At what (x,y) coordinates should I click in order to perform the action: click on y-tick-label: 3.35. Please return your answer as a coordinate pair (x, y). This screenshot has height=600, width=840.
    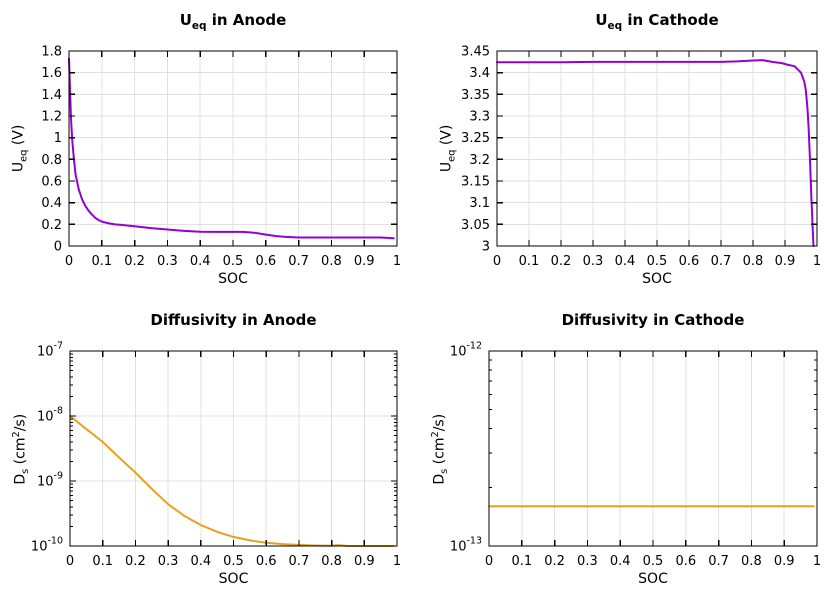
    Looking at the image, I should click on (475, 95).